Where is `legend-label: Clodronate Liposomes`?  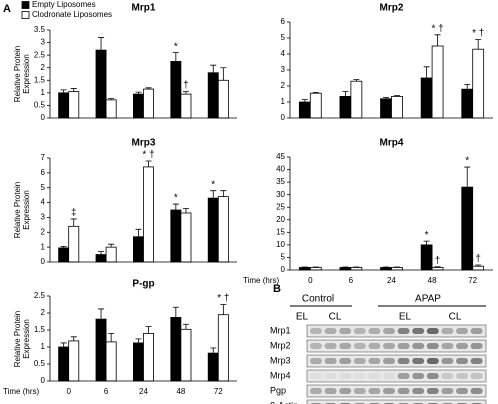 legend-label: Clodronate Liposomes is located at coordinates (72, 14).